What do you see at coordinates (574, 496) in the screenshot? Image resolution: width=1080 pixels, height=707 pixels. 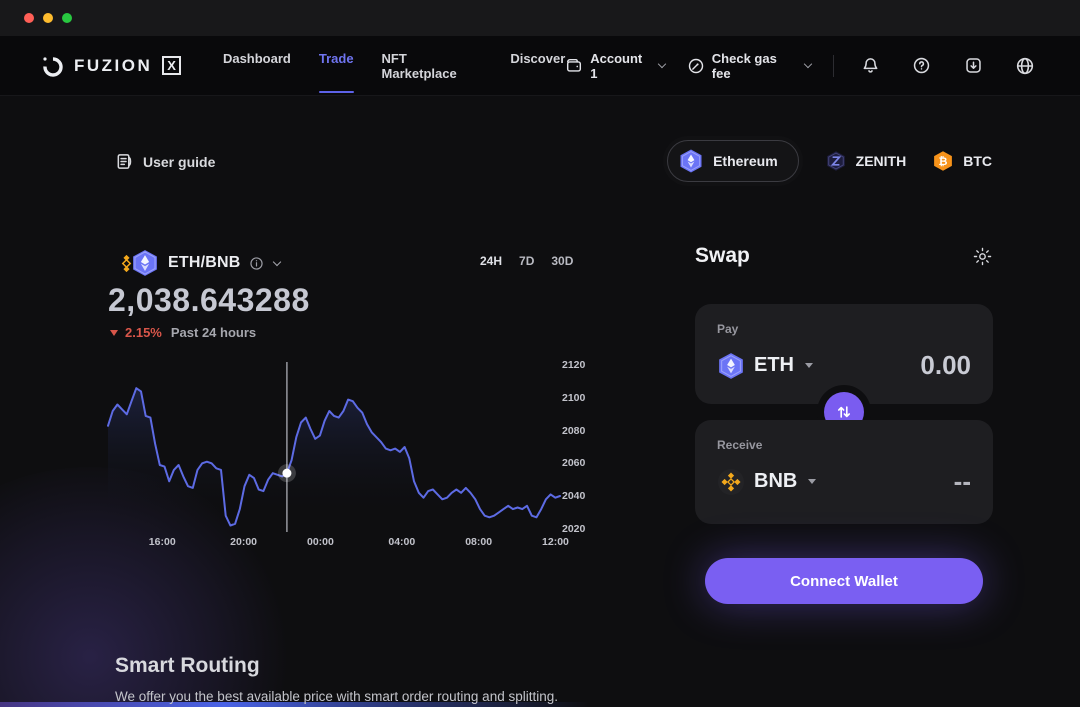 I see `y-axis-tick: 2040` at bounding box center [574, 496].